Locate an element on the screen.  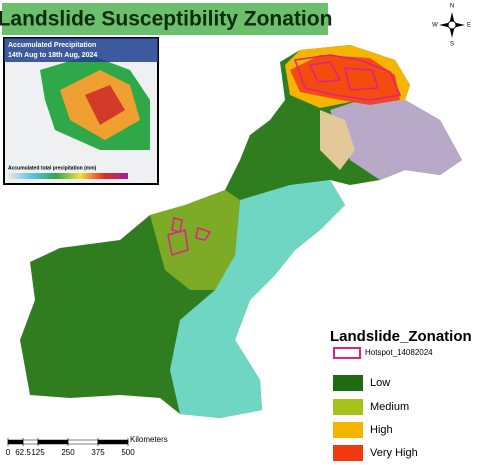
compass: N E S W is located at coordinates (451, 26).